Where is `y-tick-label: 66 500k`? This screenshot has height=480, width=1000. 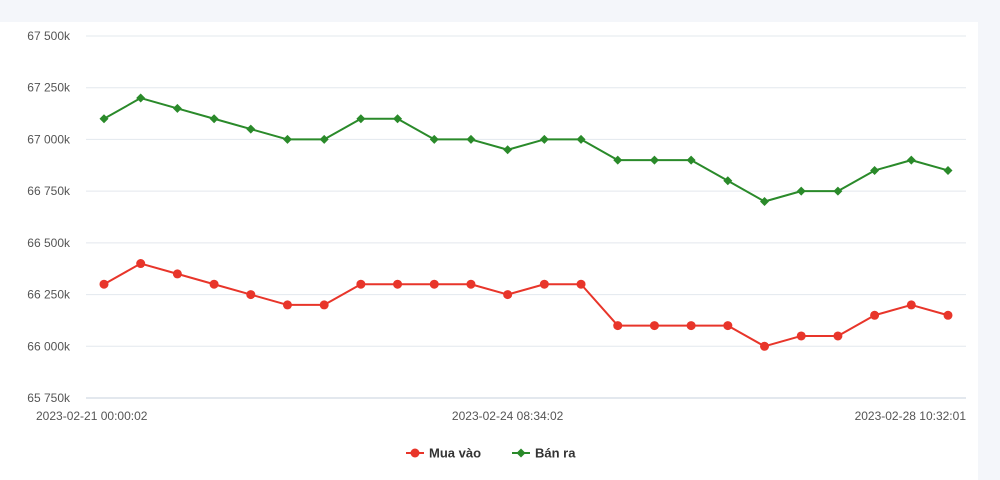
y-tick-label: 66 500k is located at coordinates (49, 243).